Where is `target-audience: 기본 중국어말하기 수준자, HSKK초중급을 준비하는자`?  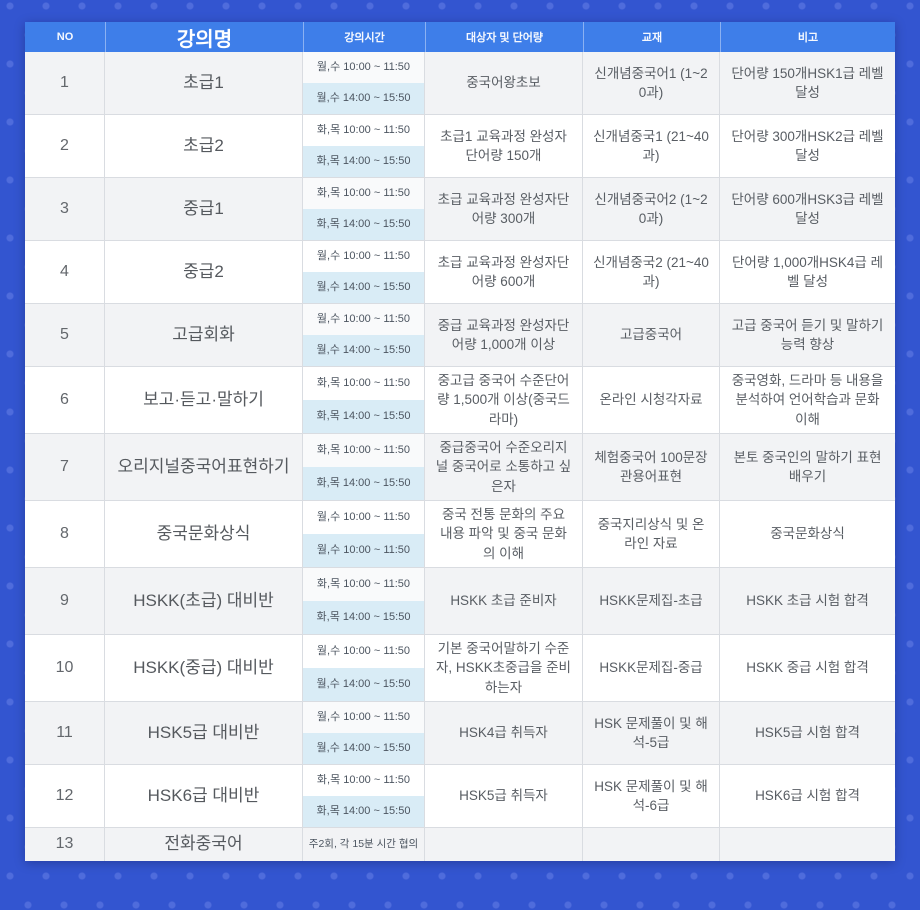 target-audience: 기본 중국어말하기 수준자, HSKK초중급을 준비하는자 is located at coordinates (504, 668).